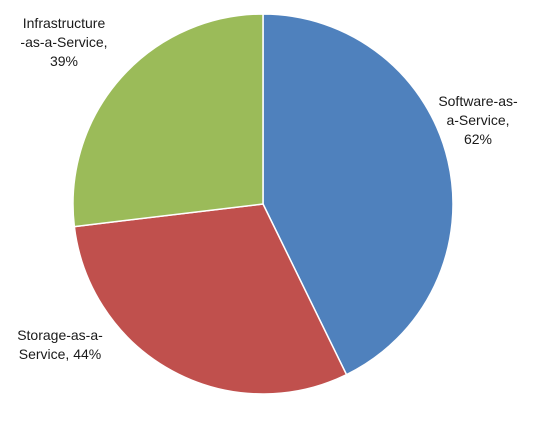  I want to click on data-label-line: -as-a-Service,, so click(64, 42).